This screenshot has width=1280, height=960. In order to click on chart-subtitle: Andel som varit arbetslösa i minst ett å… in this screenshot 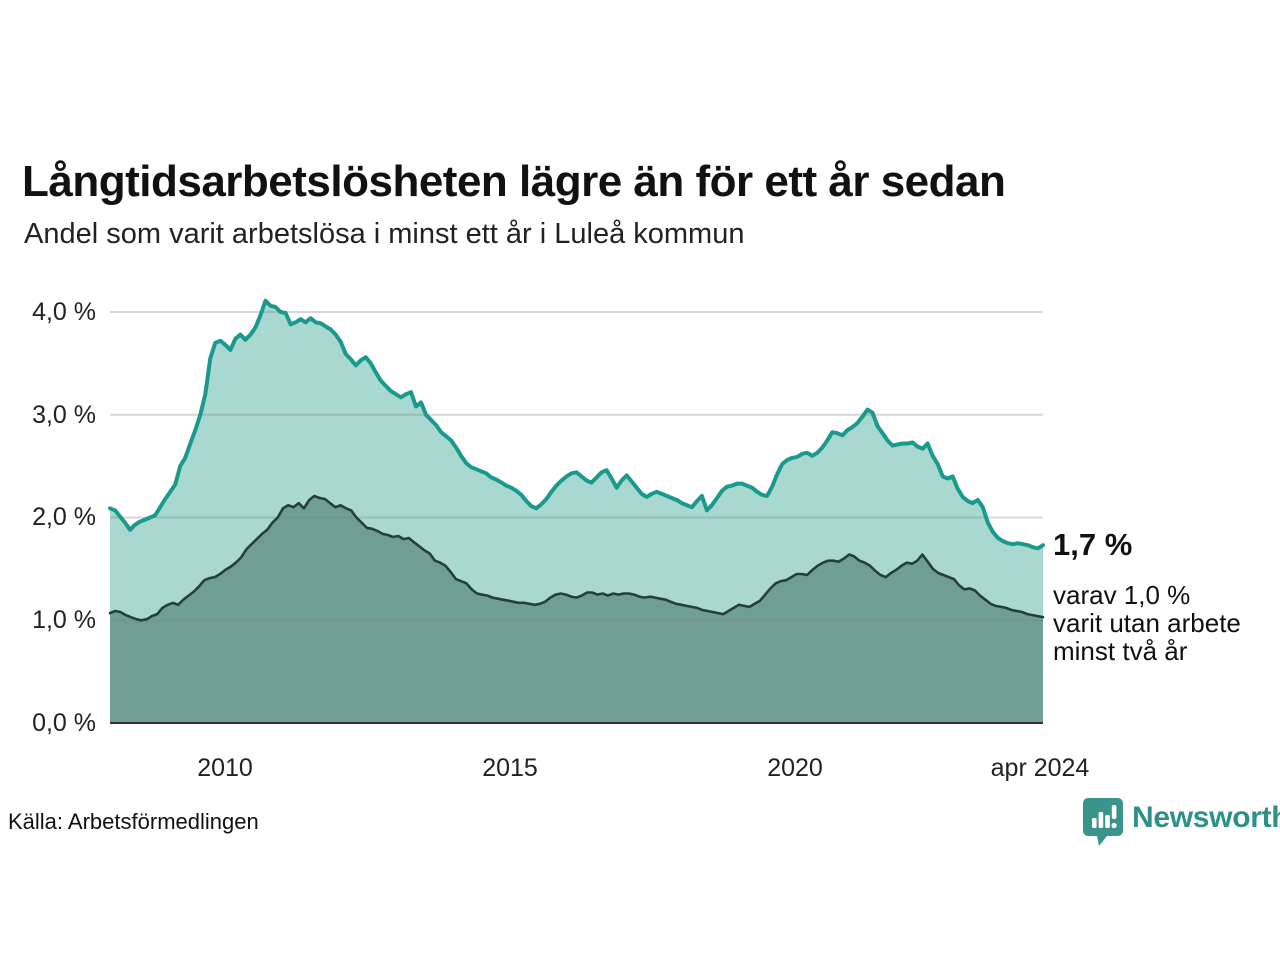, I will do `click(384, 234)`.